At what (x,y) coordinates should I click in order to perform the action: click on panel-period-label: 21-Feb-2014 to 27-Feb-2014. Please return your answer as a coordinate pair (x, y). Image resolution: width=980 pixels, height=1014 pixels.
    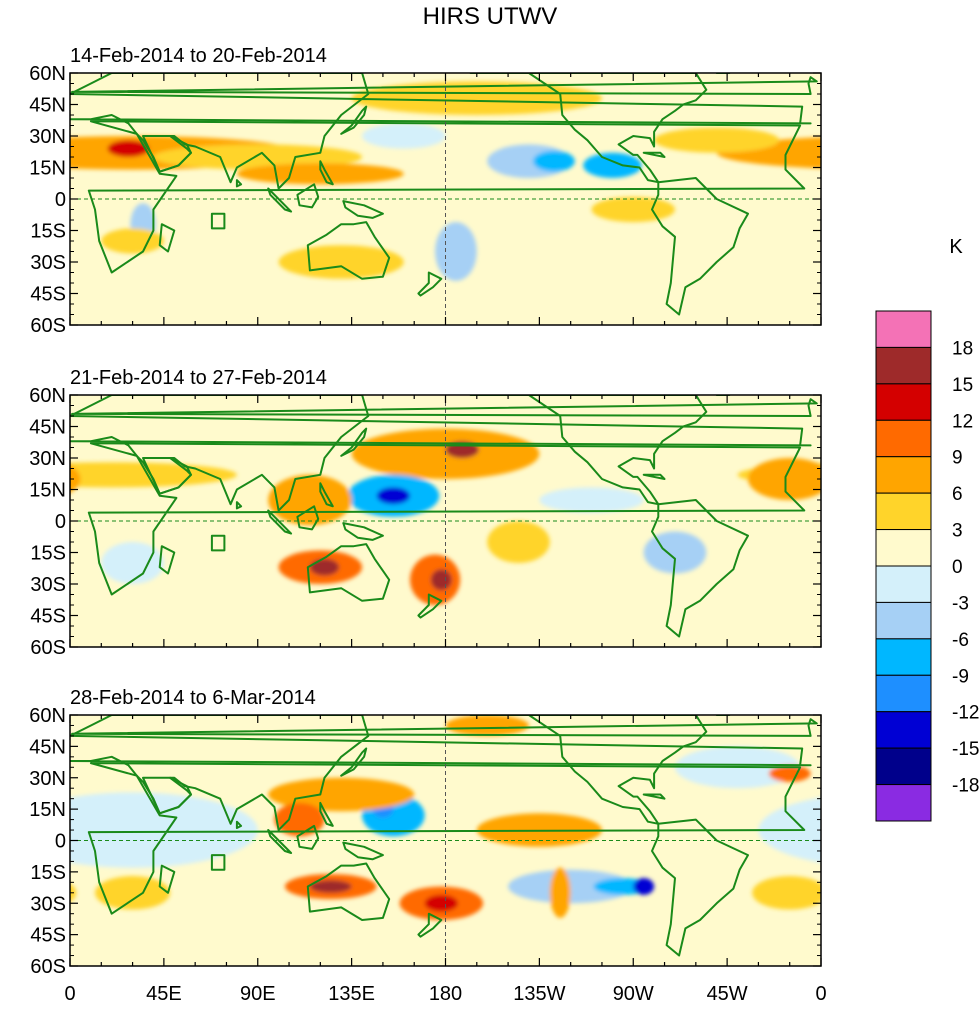
    Looking at the image, I should click on (198, 378).